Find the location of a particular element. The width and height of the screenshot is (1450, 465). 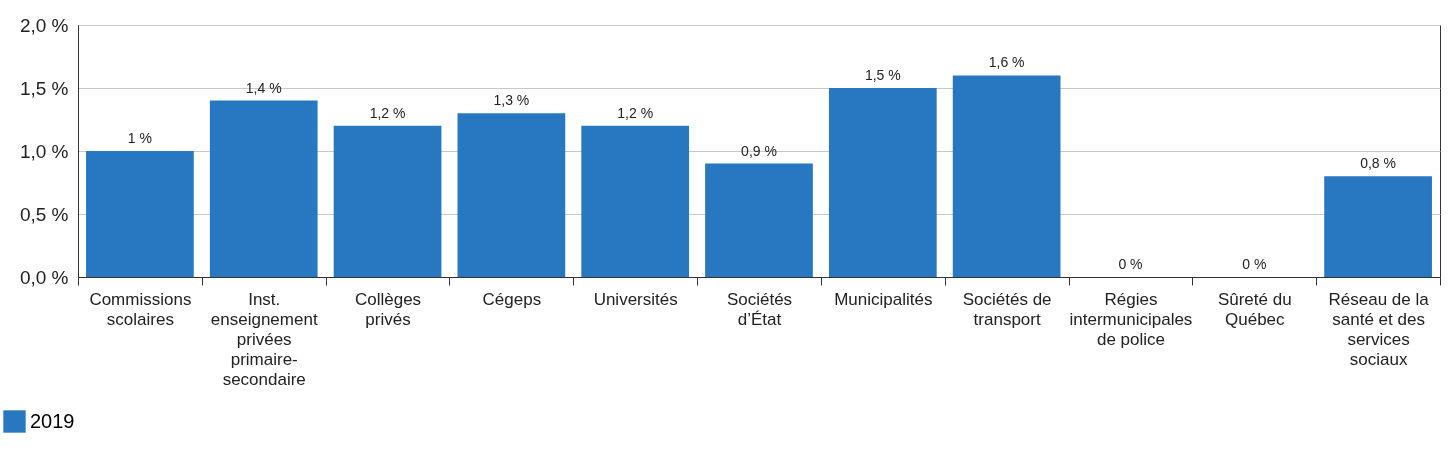

data-label: 1 % is located at coordinates (139, 138).